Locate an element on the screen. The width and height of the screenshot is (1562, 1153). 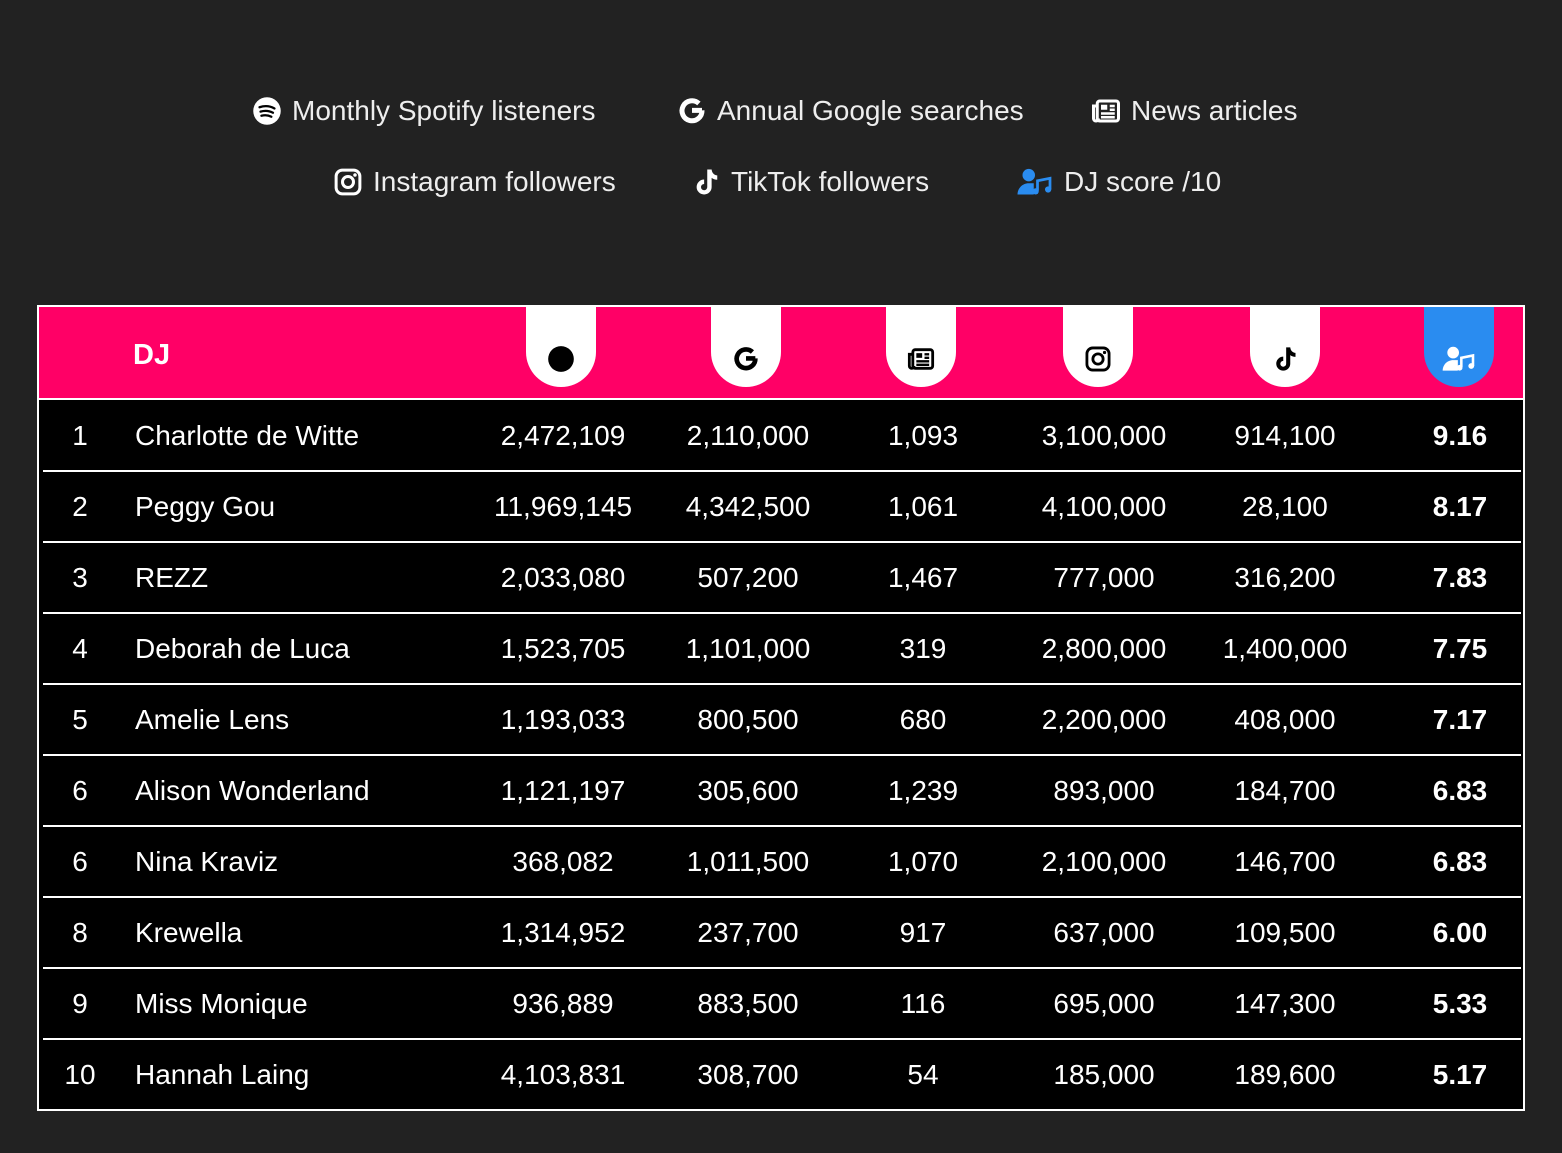
dj-name: REZZ is located at coordinates (172, 577).